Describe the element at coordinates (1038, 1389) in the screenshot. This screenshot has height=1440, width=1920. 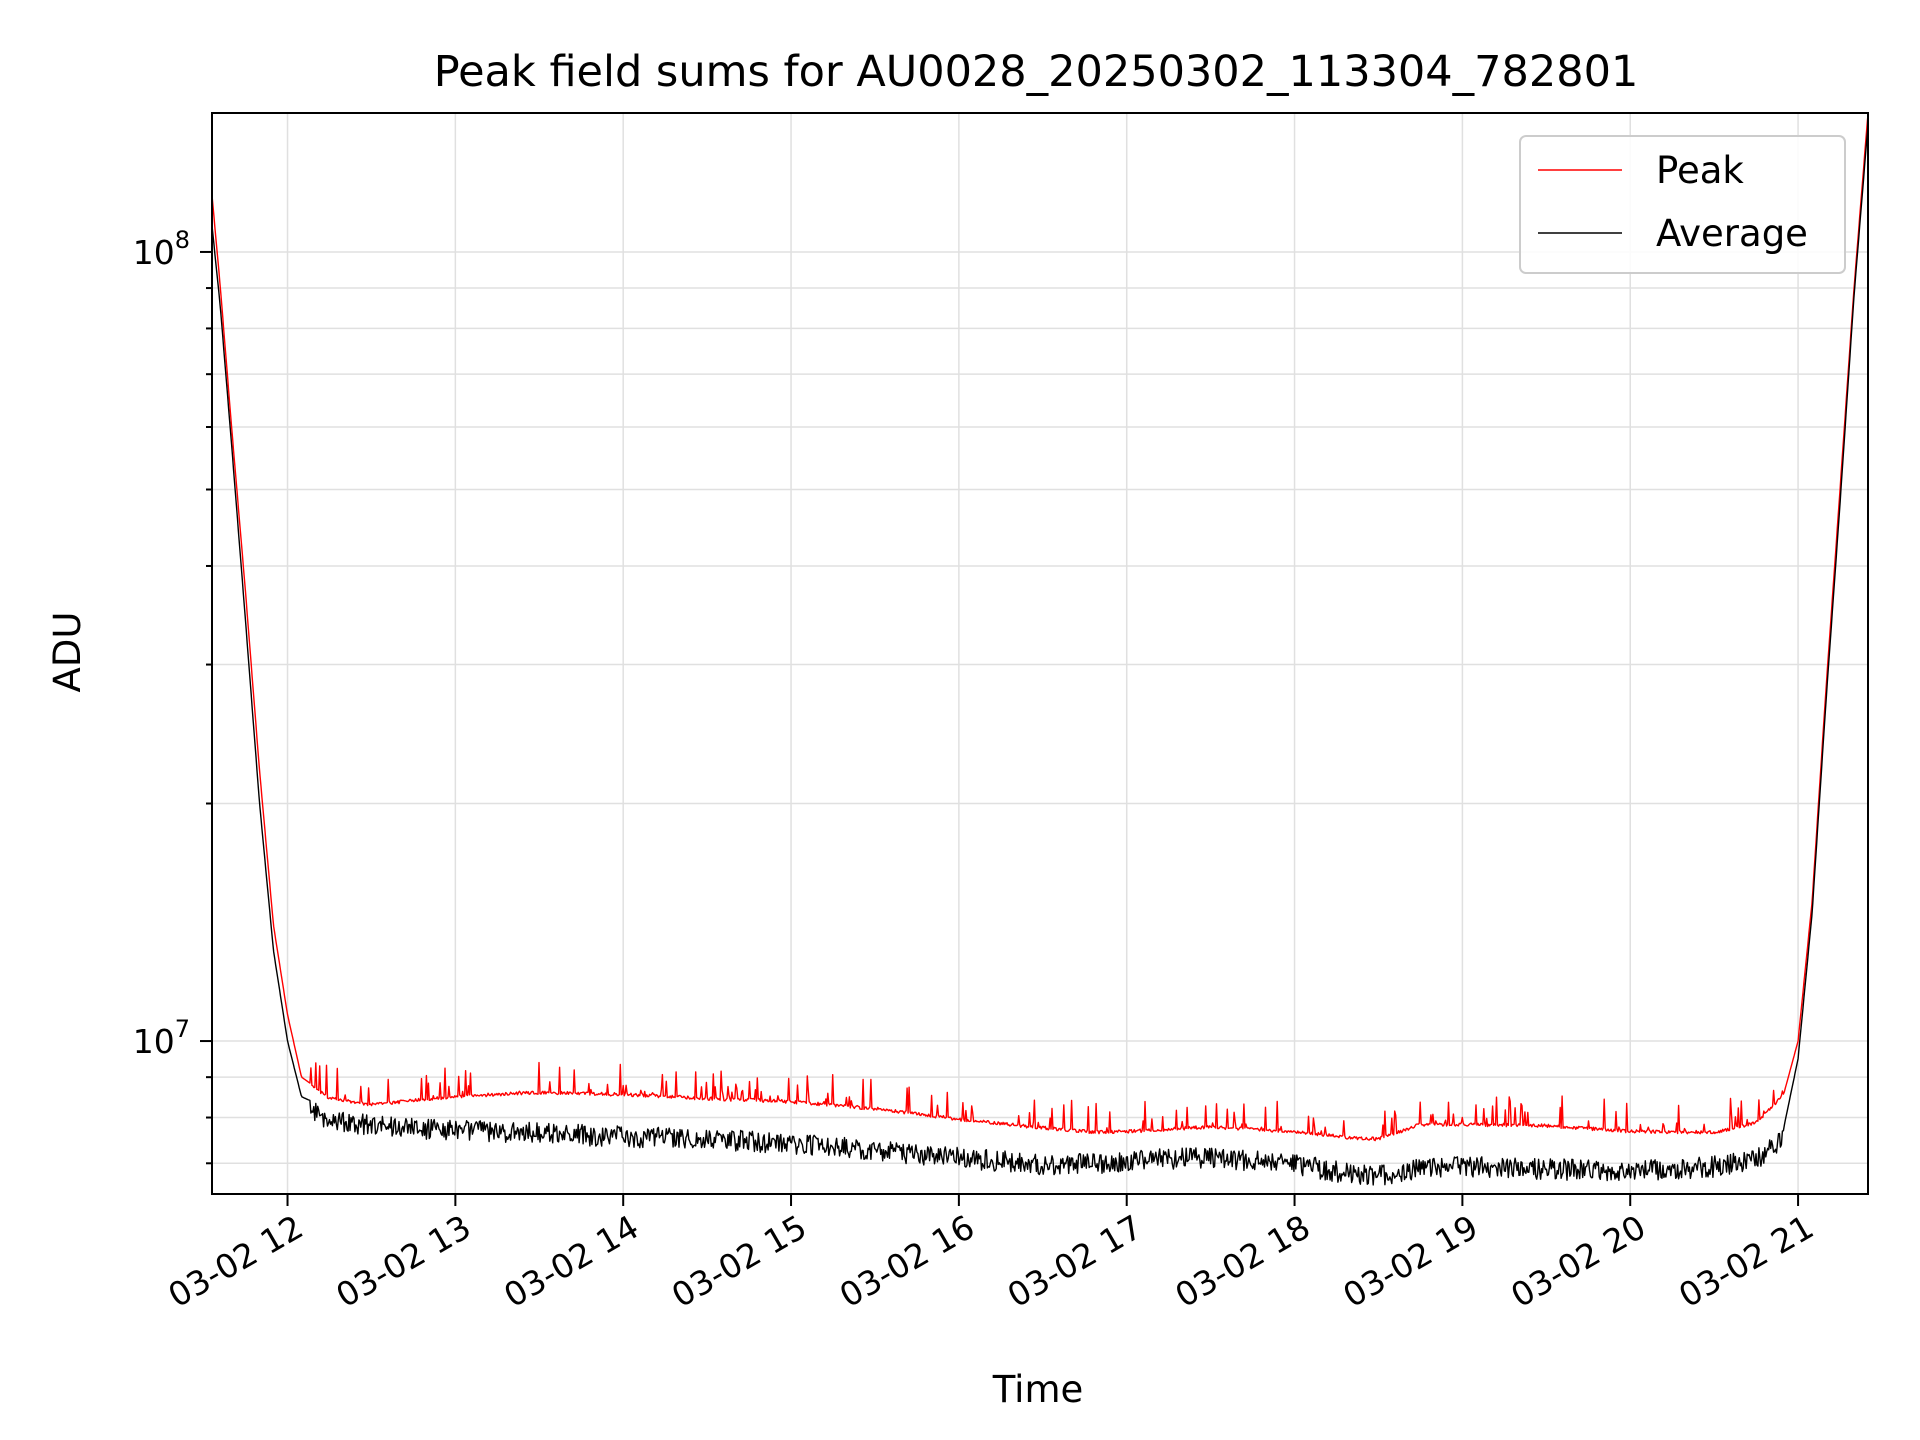
I see `x-axis-label: Time` at that location.